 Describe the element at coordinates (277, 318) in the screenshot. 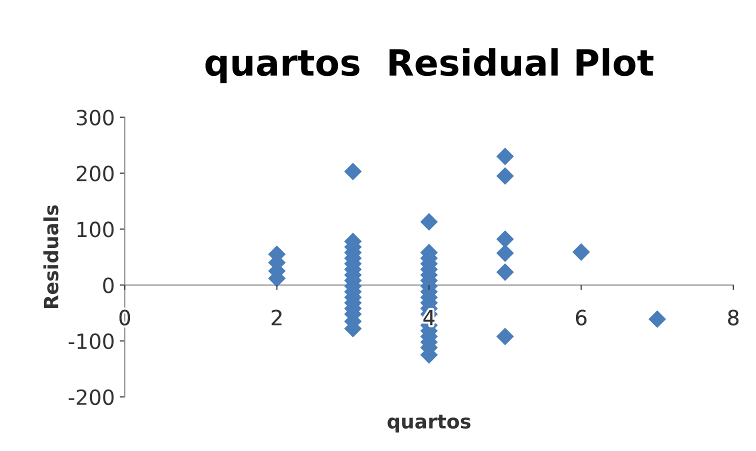

I see `x-tick-label: 2` at that location.